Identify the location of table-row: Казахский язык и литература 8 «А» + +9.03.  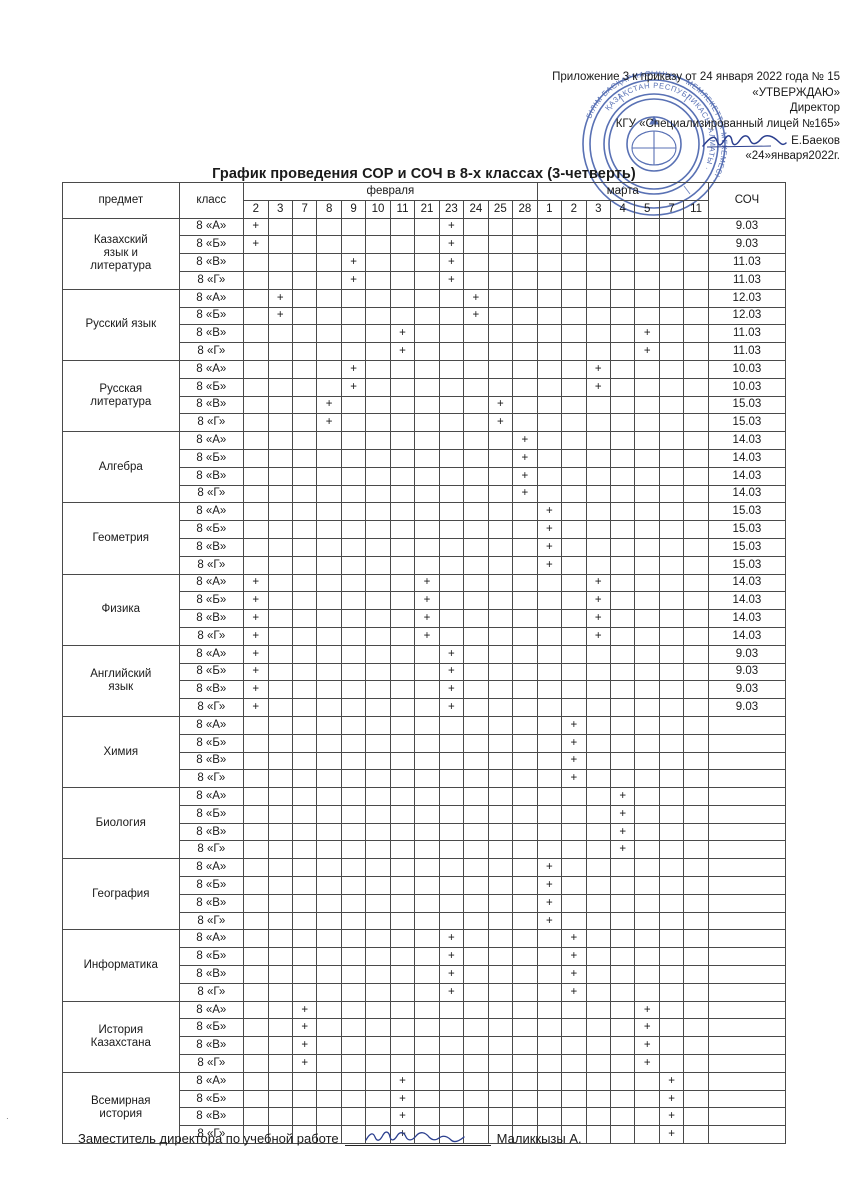
(424, 253).